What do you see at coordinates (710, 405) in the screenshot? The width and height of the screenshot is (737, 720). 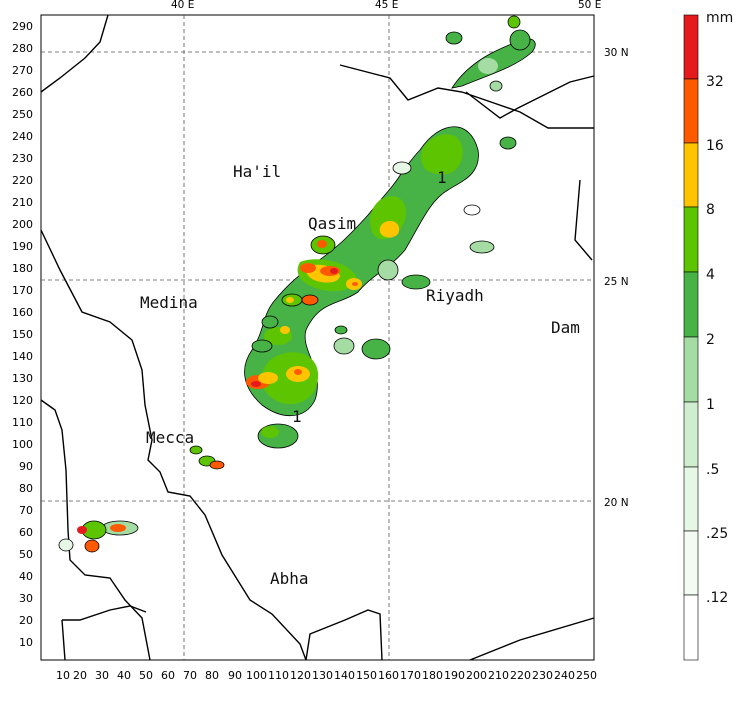 I see `legend-level: 1` at bounding box center [710, 405].